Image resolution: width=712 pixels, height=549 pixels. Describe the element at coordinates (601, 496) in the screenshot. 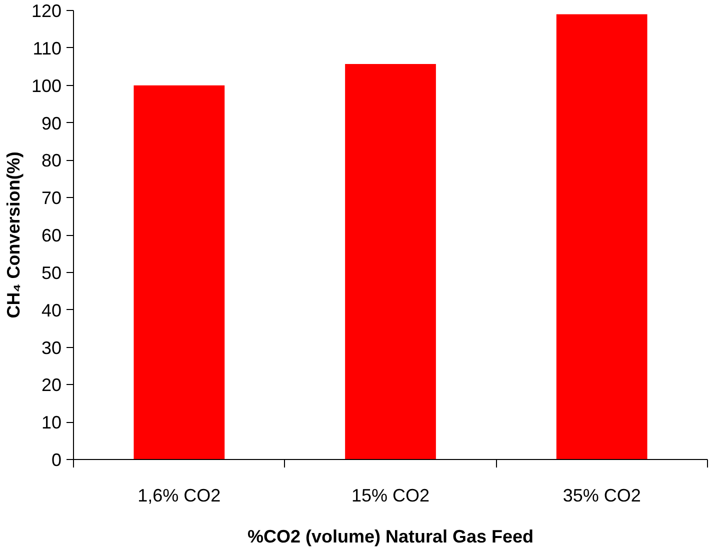

I see `x-tick-label: 35% CO2` at that location.